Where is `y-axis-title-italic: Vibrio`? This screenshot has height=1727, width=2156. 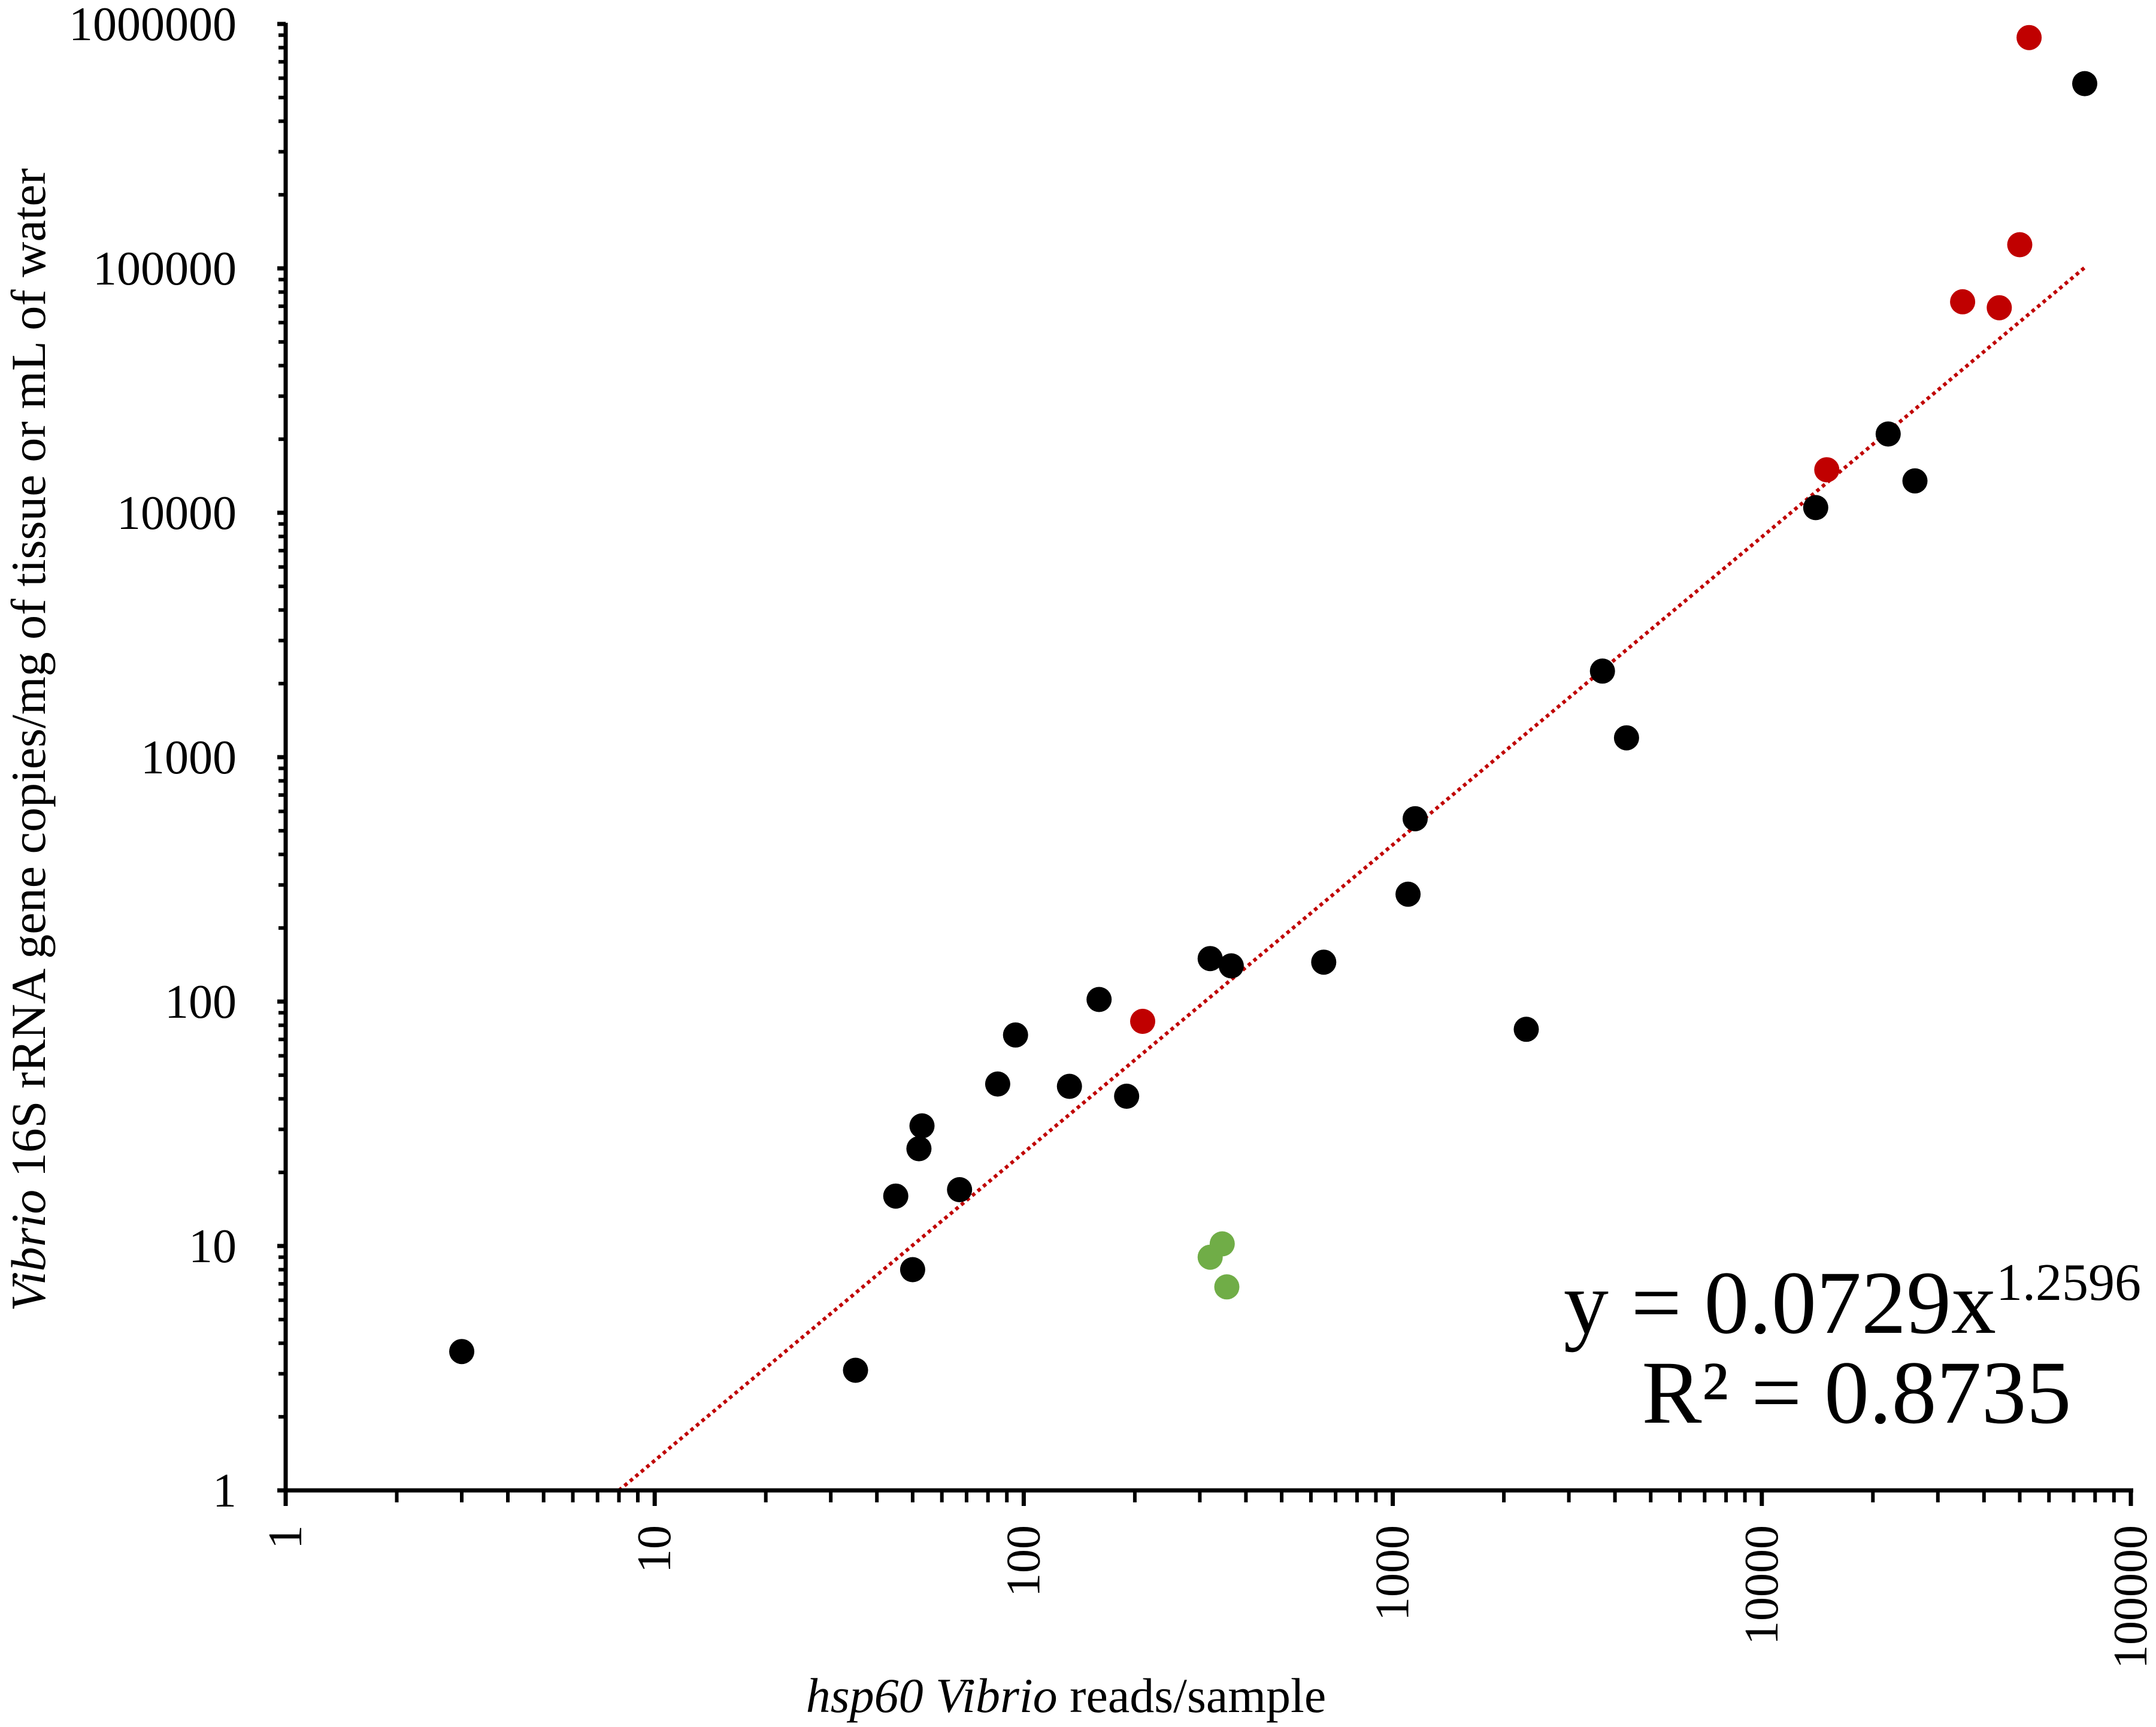
y-axis-title-italic: Vibrio is located at coordinates (29, 1250).